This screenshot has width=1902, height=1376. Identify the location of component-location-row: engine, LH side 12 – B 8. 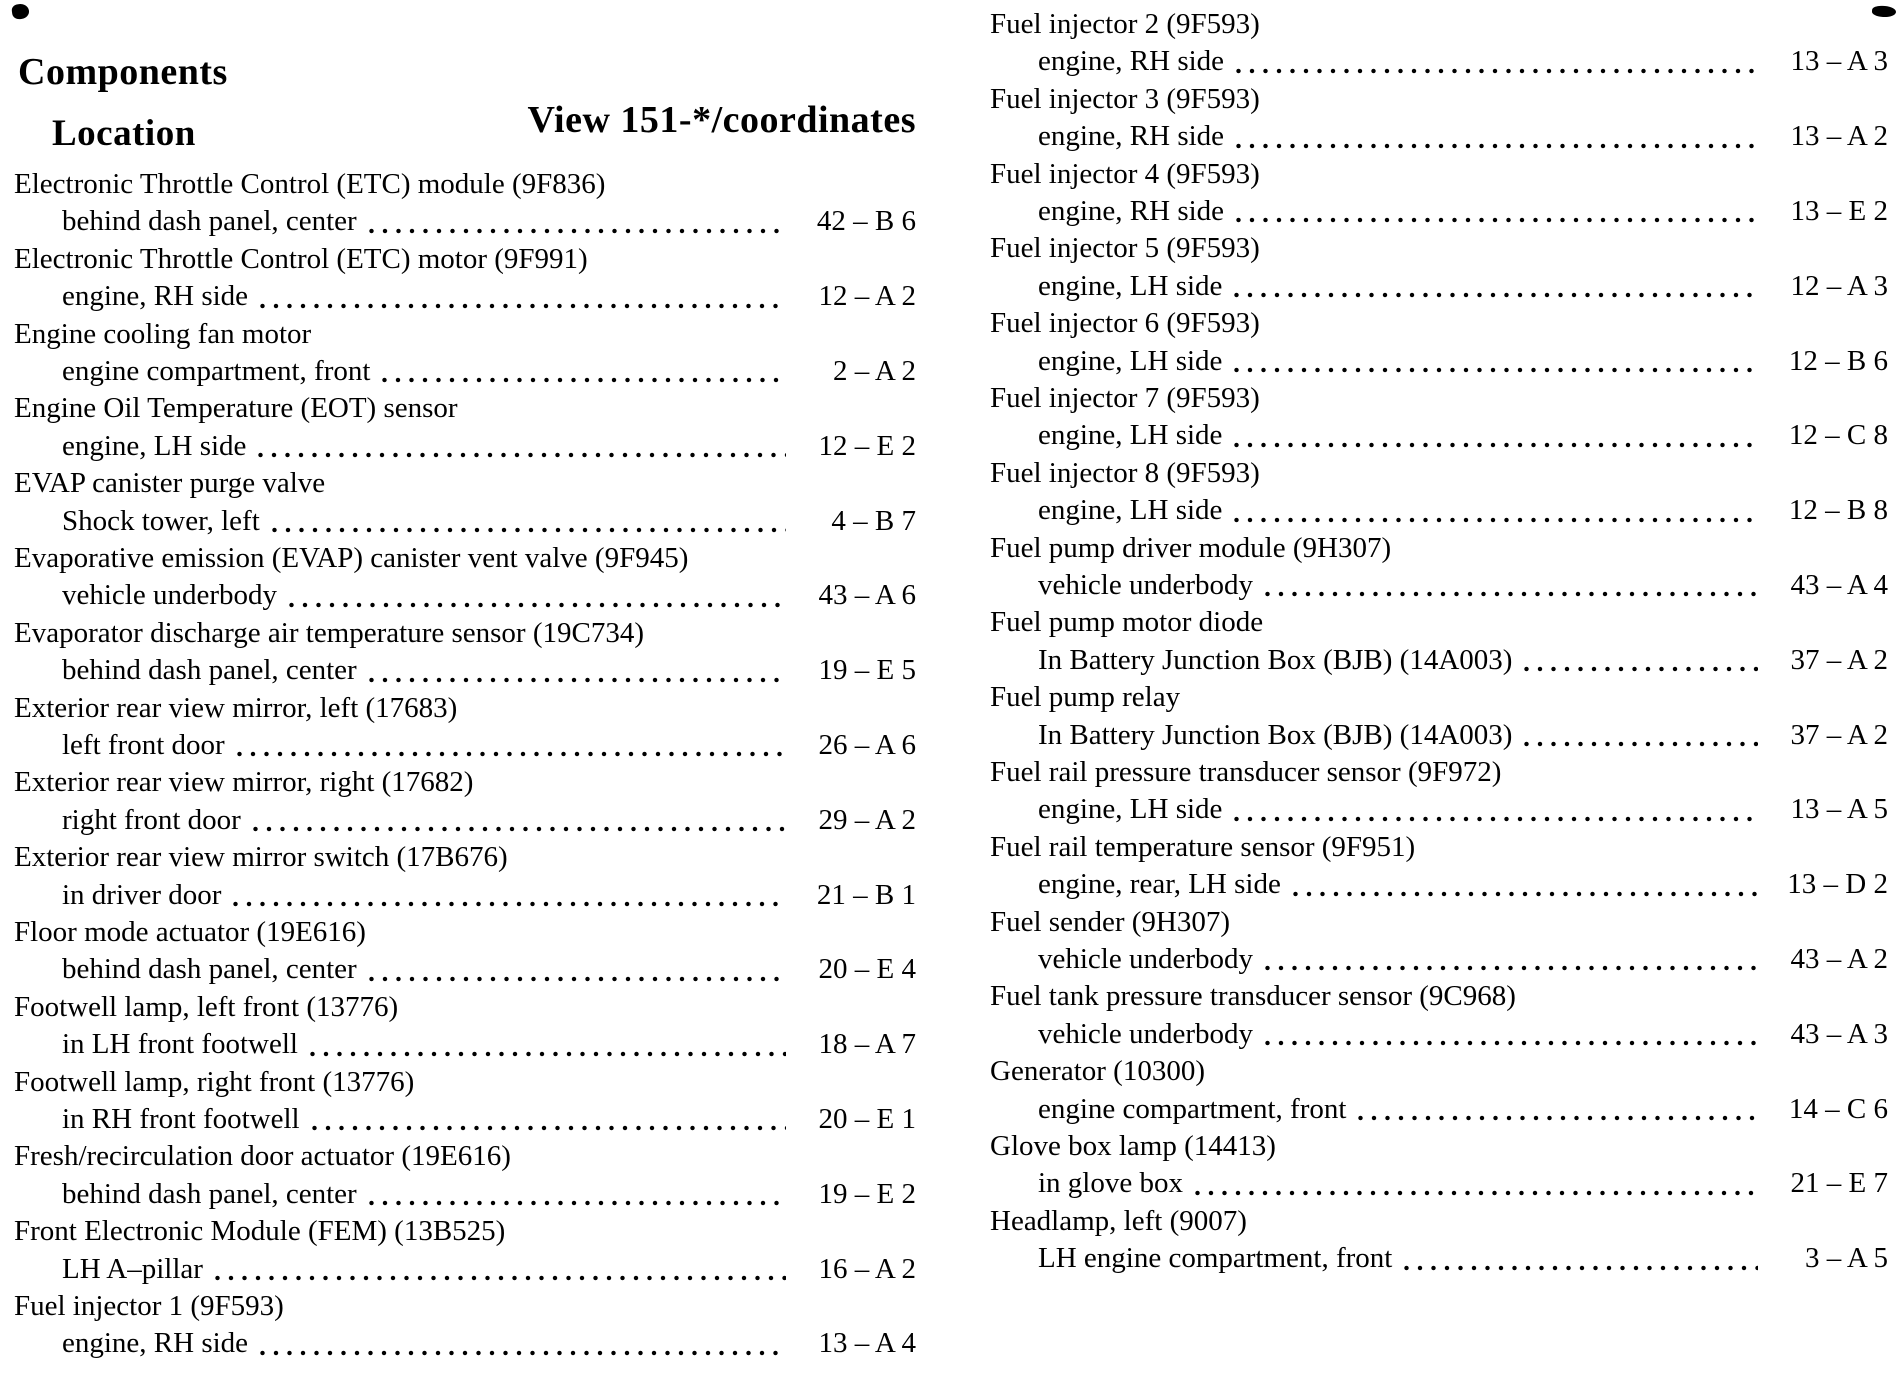
(1439, 510).